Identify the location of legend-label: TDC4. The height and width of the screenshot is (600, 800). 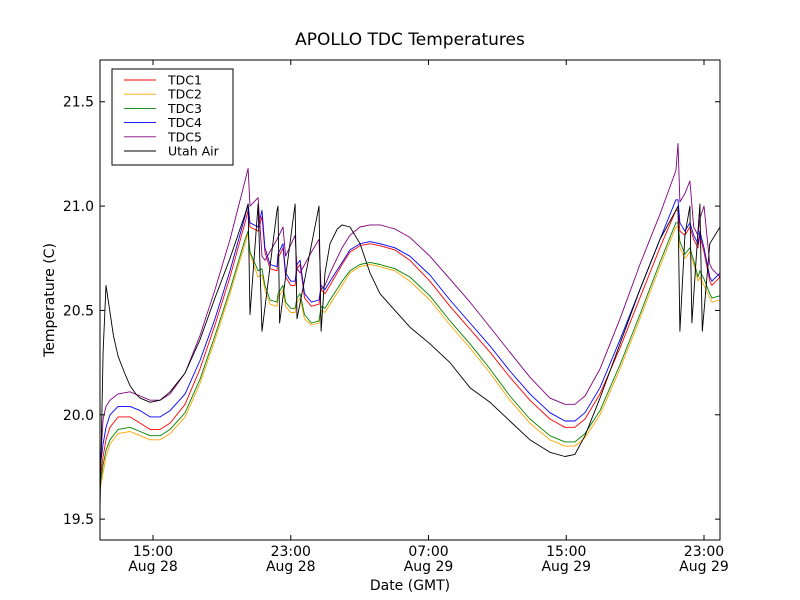
(184, 122).